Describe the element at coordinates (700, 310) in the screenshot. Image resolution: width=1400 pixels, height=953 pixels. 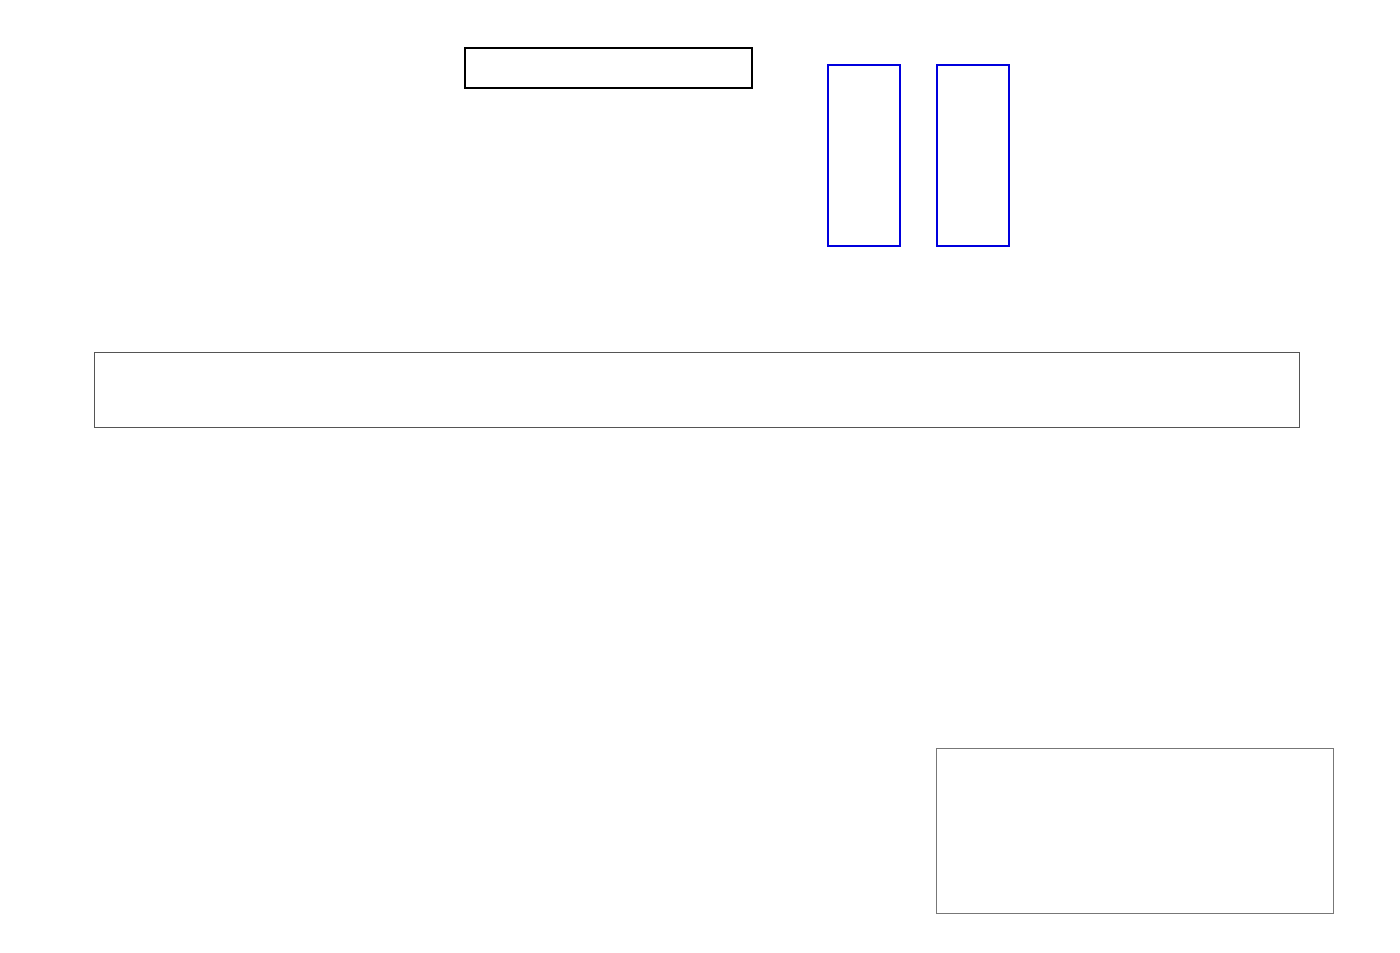
I see `spectrum-line-identifications` at that location.